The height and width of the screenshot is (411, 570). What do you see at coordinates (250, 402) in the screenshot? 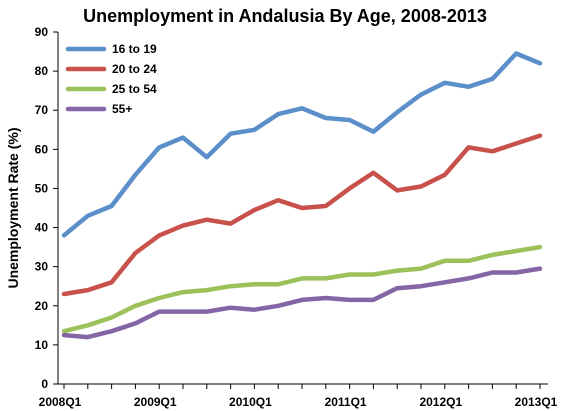
I see `x-tick-label: 2010Q1` at bounding box center [250, 402].